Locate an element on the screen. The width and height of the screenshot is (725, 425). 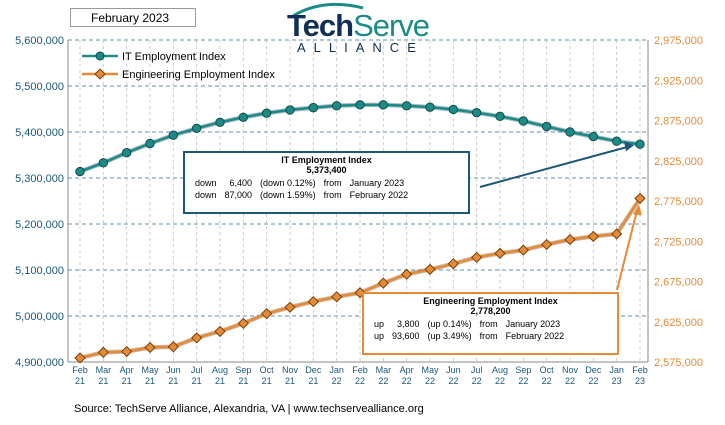
eng-row1-from: from is located at coordinates (488, 324).